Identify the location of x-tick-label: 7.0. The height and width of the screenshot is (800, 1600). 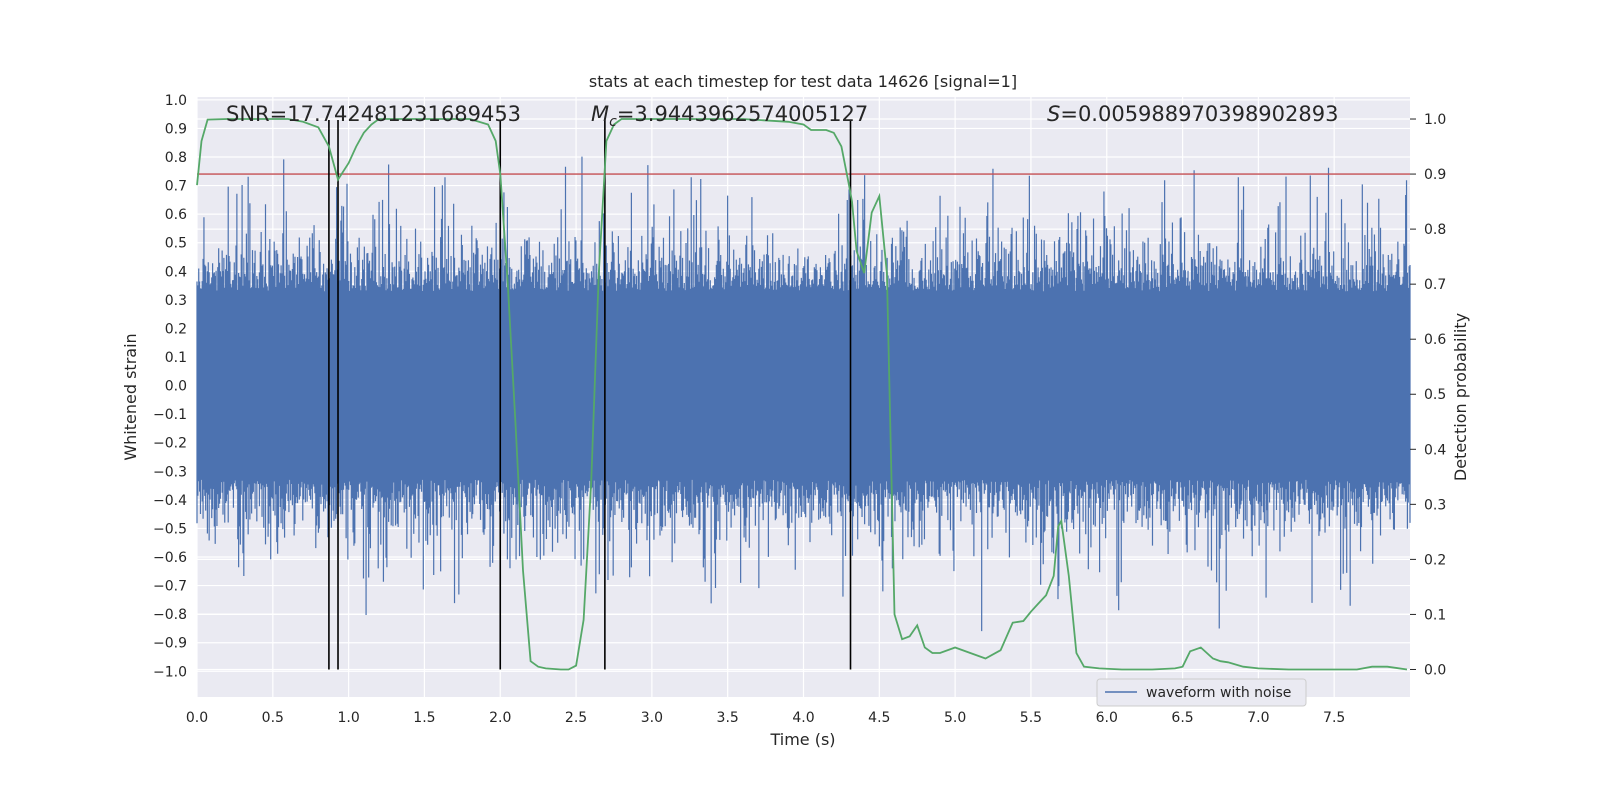
(1258, 718).